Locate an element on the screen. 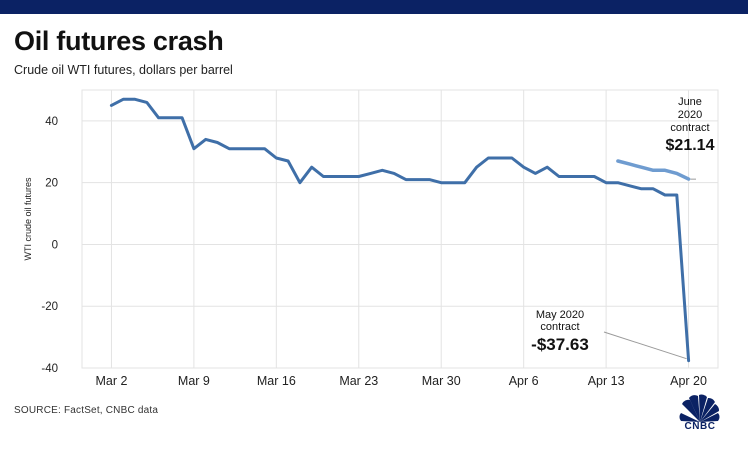 The image size is (748, 450). x-tick-label: Mar 23 is located at coordinates (358, 381).